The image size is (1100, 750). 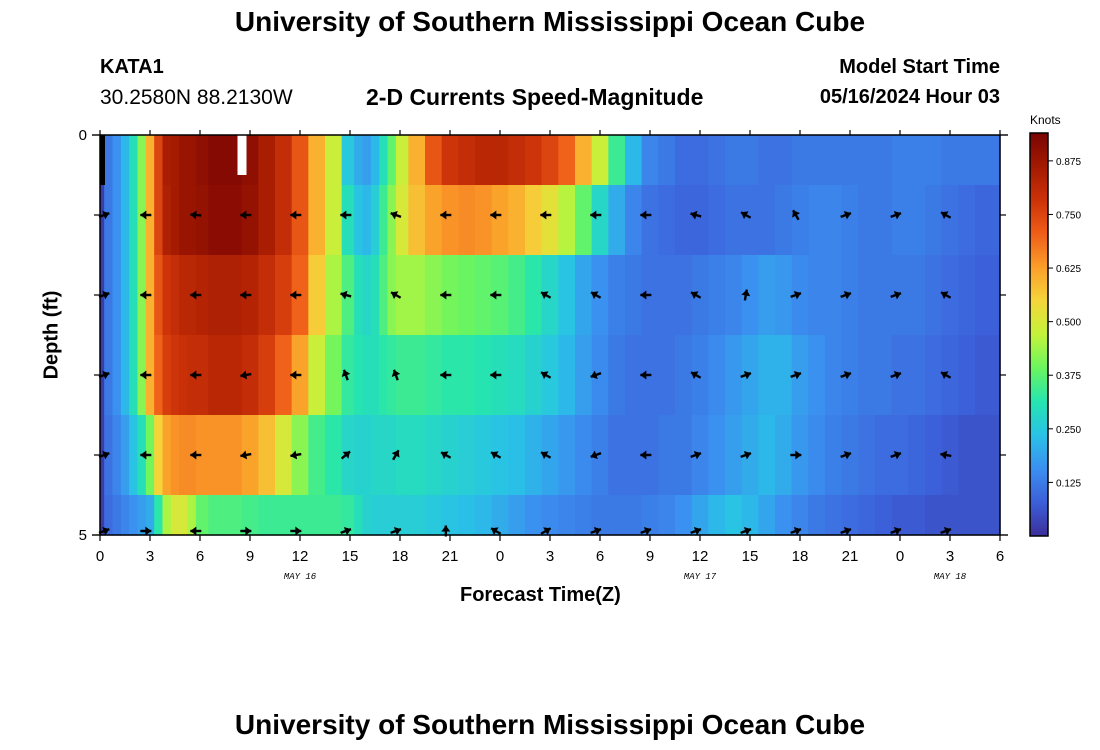 I want to click on y-tick-label: 0, so click(x=83, y=135).